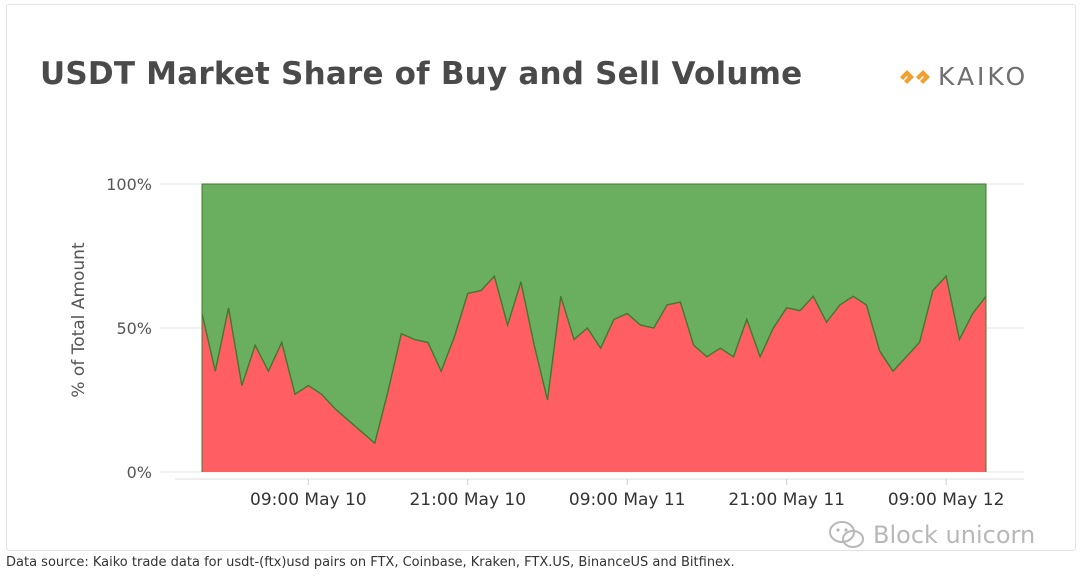  What do you see at coordinates (846, 534) in the screenshot?
I see `wechat-icon` at bounding box center [846, 534].